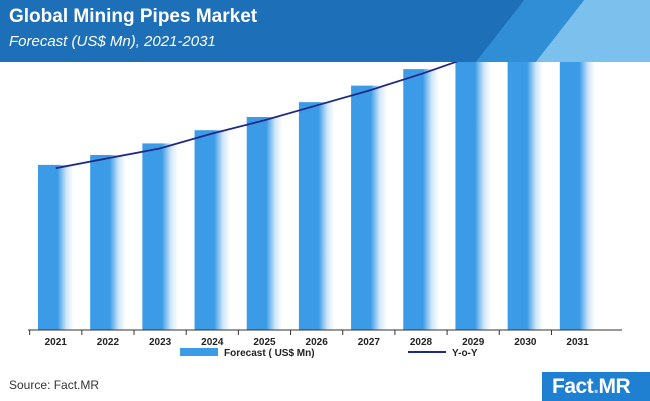 The height and width of the screenshot is (401, 650). What do you see at coordinates (56, 342) in the screenshot?
I see `x-tick-label-2021: 2021` at bounding box center [56, 342].